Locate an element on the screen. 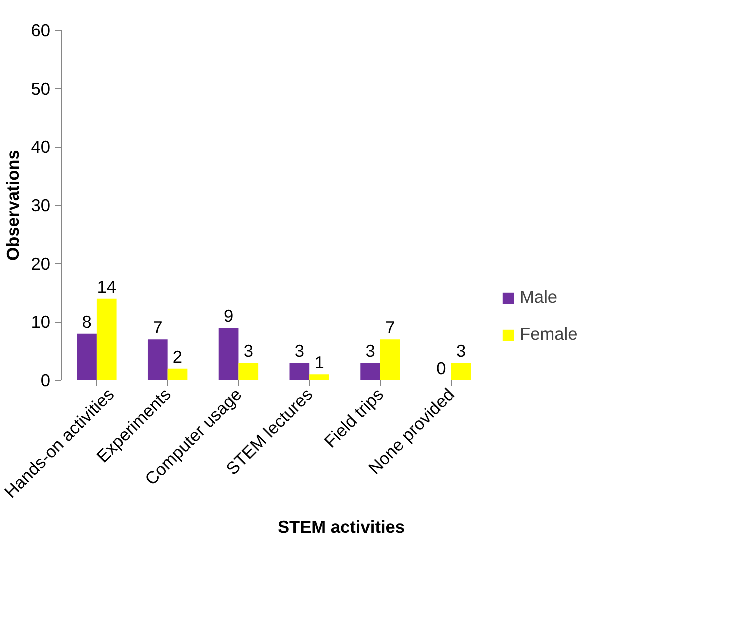 This screenshot has width=731, height=640. y-axis-title: Observations is located at coordinates (13, 205).